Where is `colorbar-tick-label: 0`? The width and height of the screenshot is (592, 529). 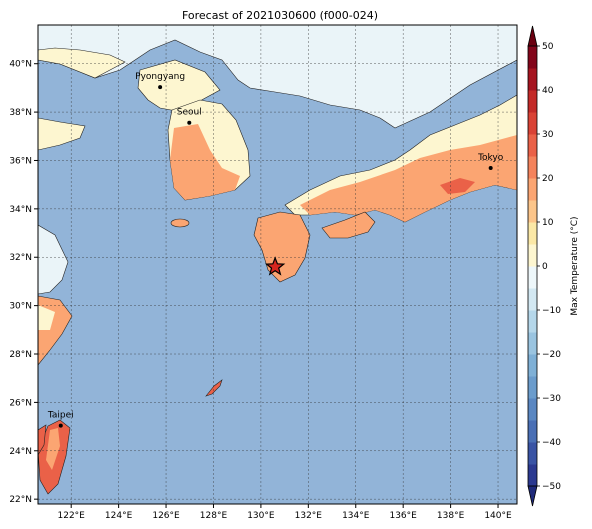 colorbar-tick-label: 0 is located at coordinates (545, 267).